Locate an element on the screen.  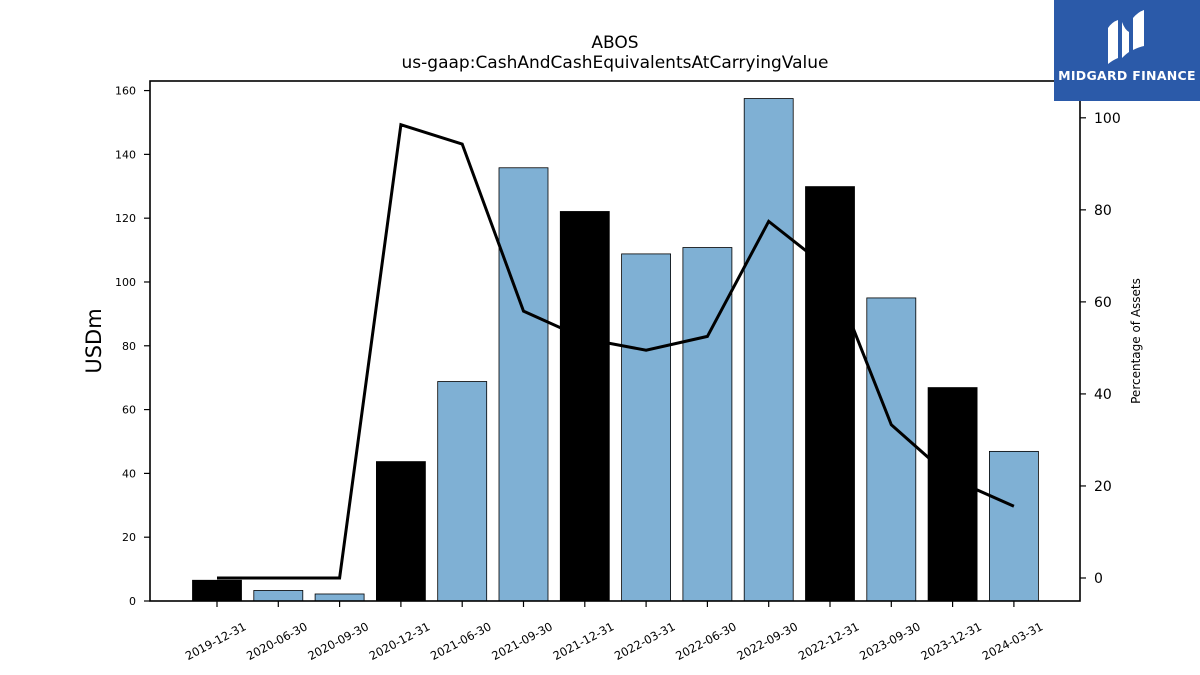
chart-title: ABOS is located at coordinates (614, 43).